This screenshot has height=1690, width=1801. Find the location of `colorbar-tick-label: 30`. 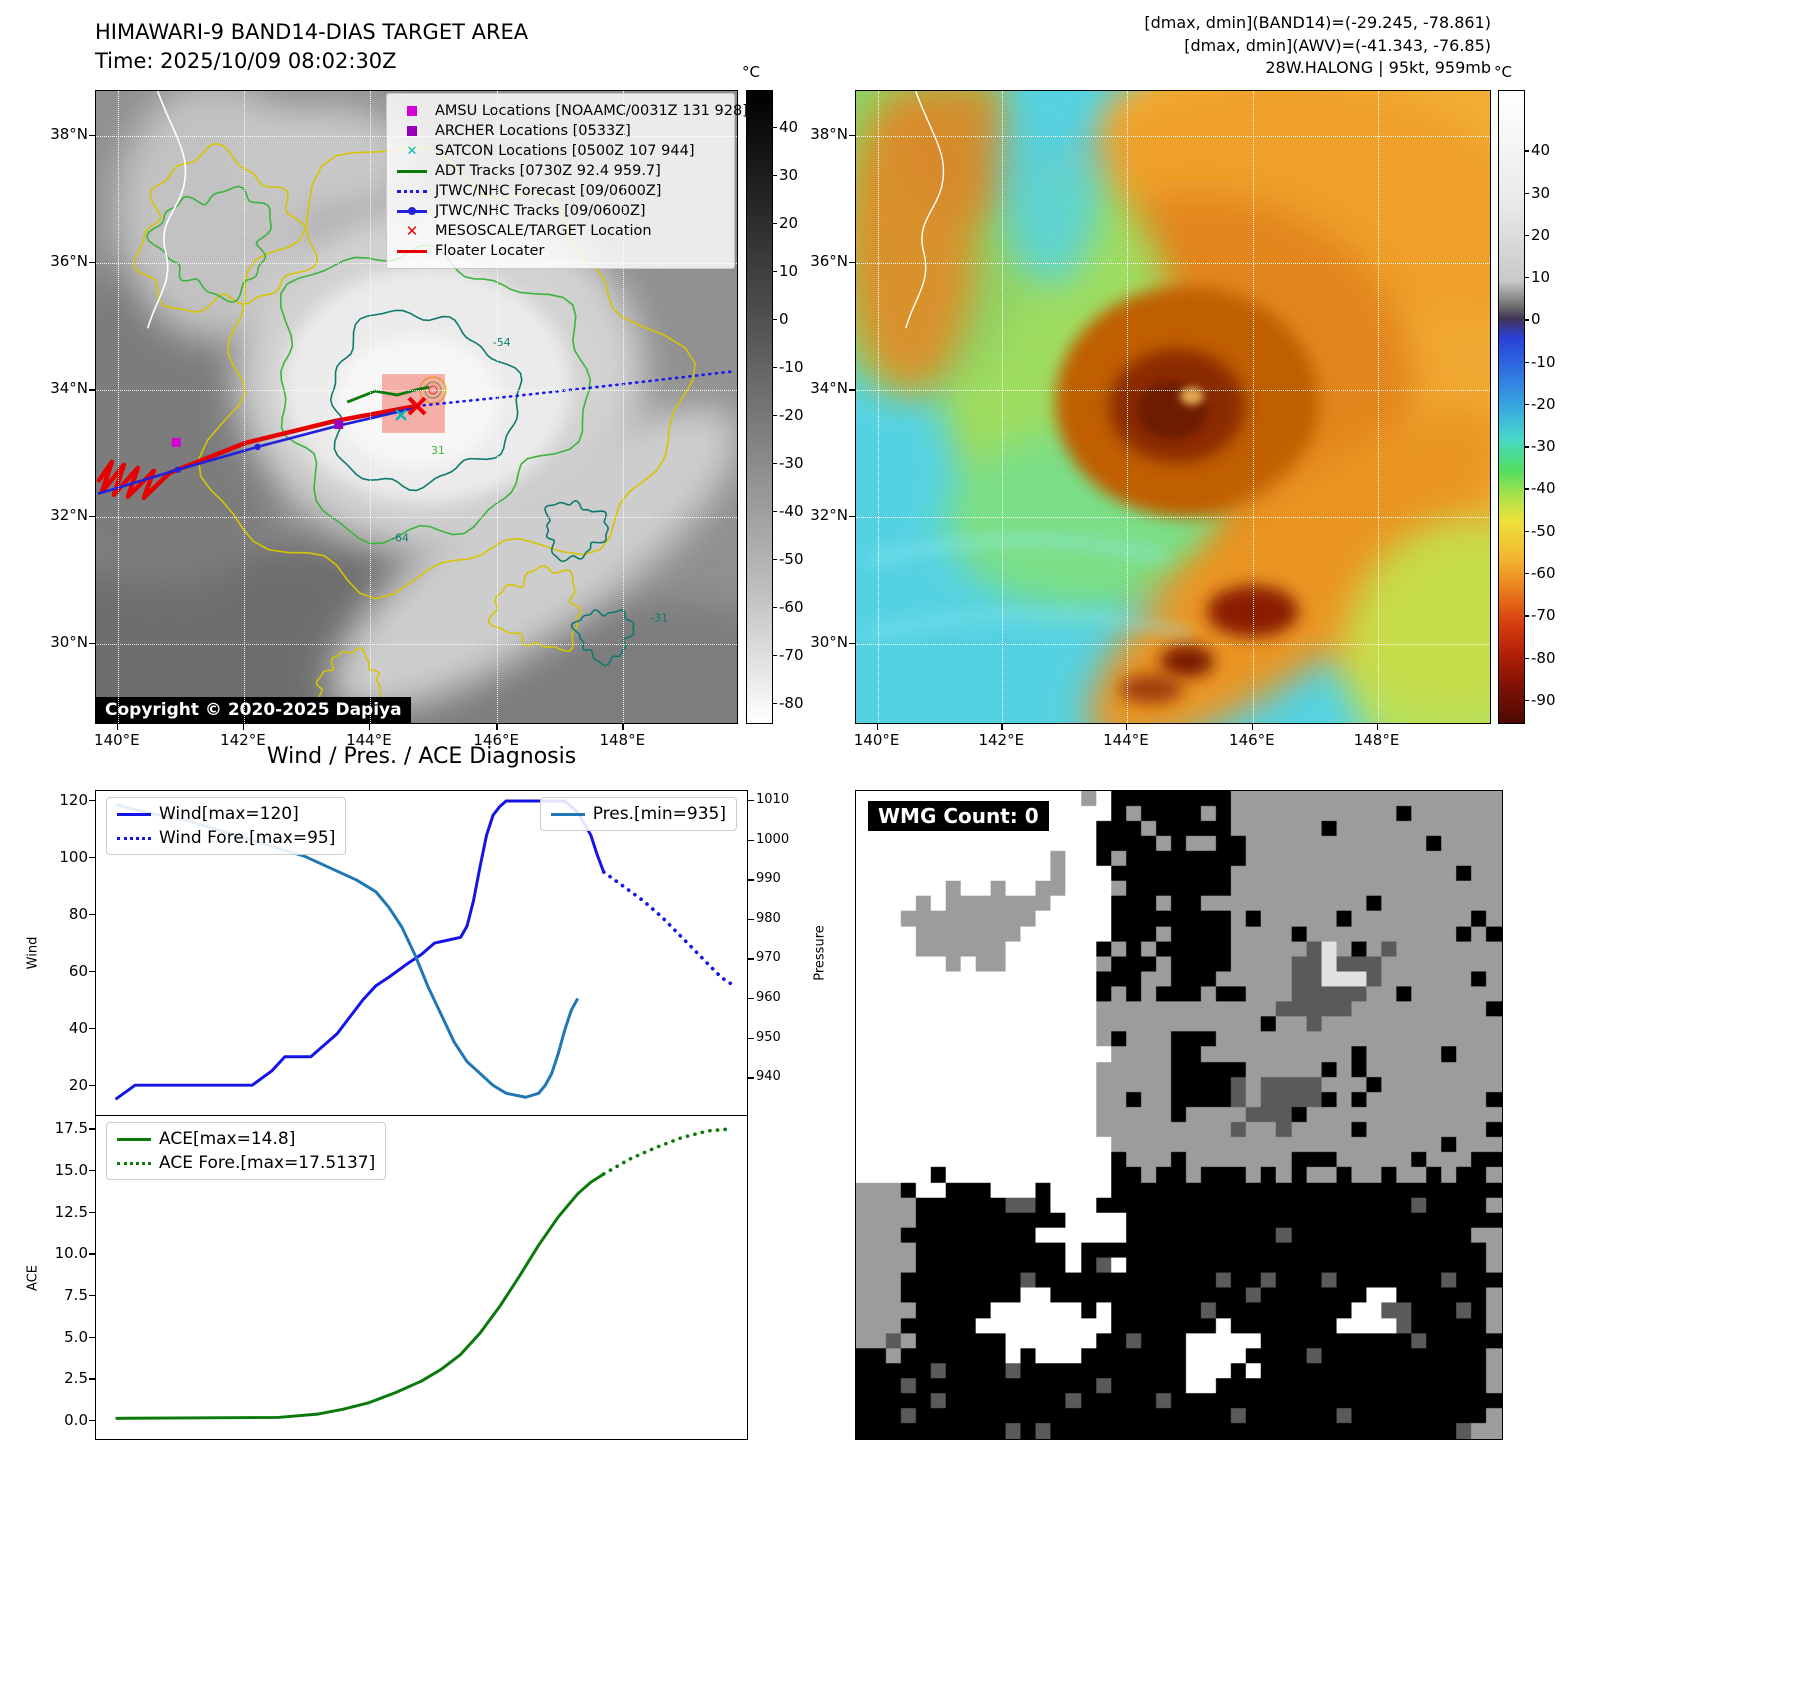

colorbar-tick-label: 30 is located at coordinates (789, 174).